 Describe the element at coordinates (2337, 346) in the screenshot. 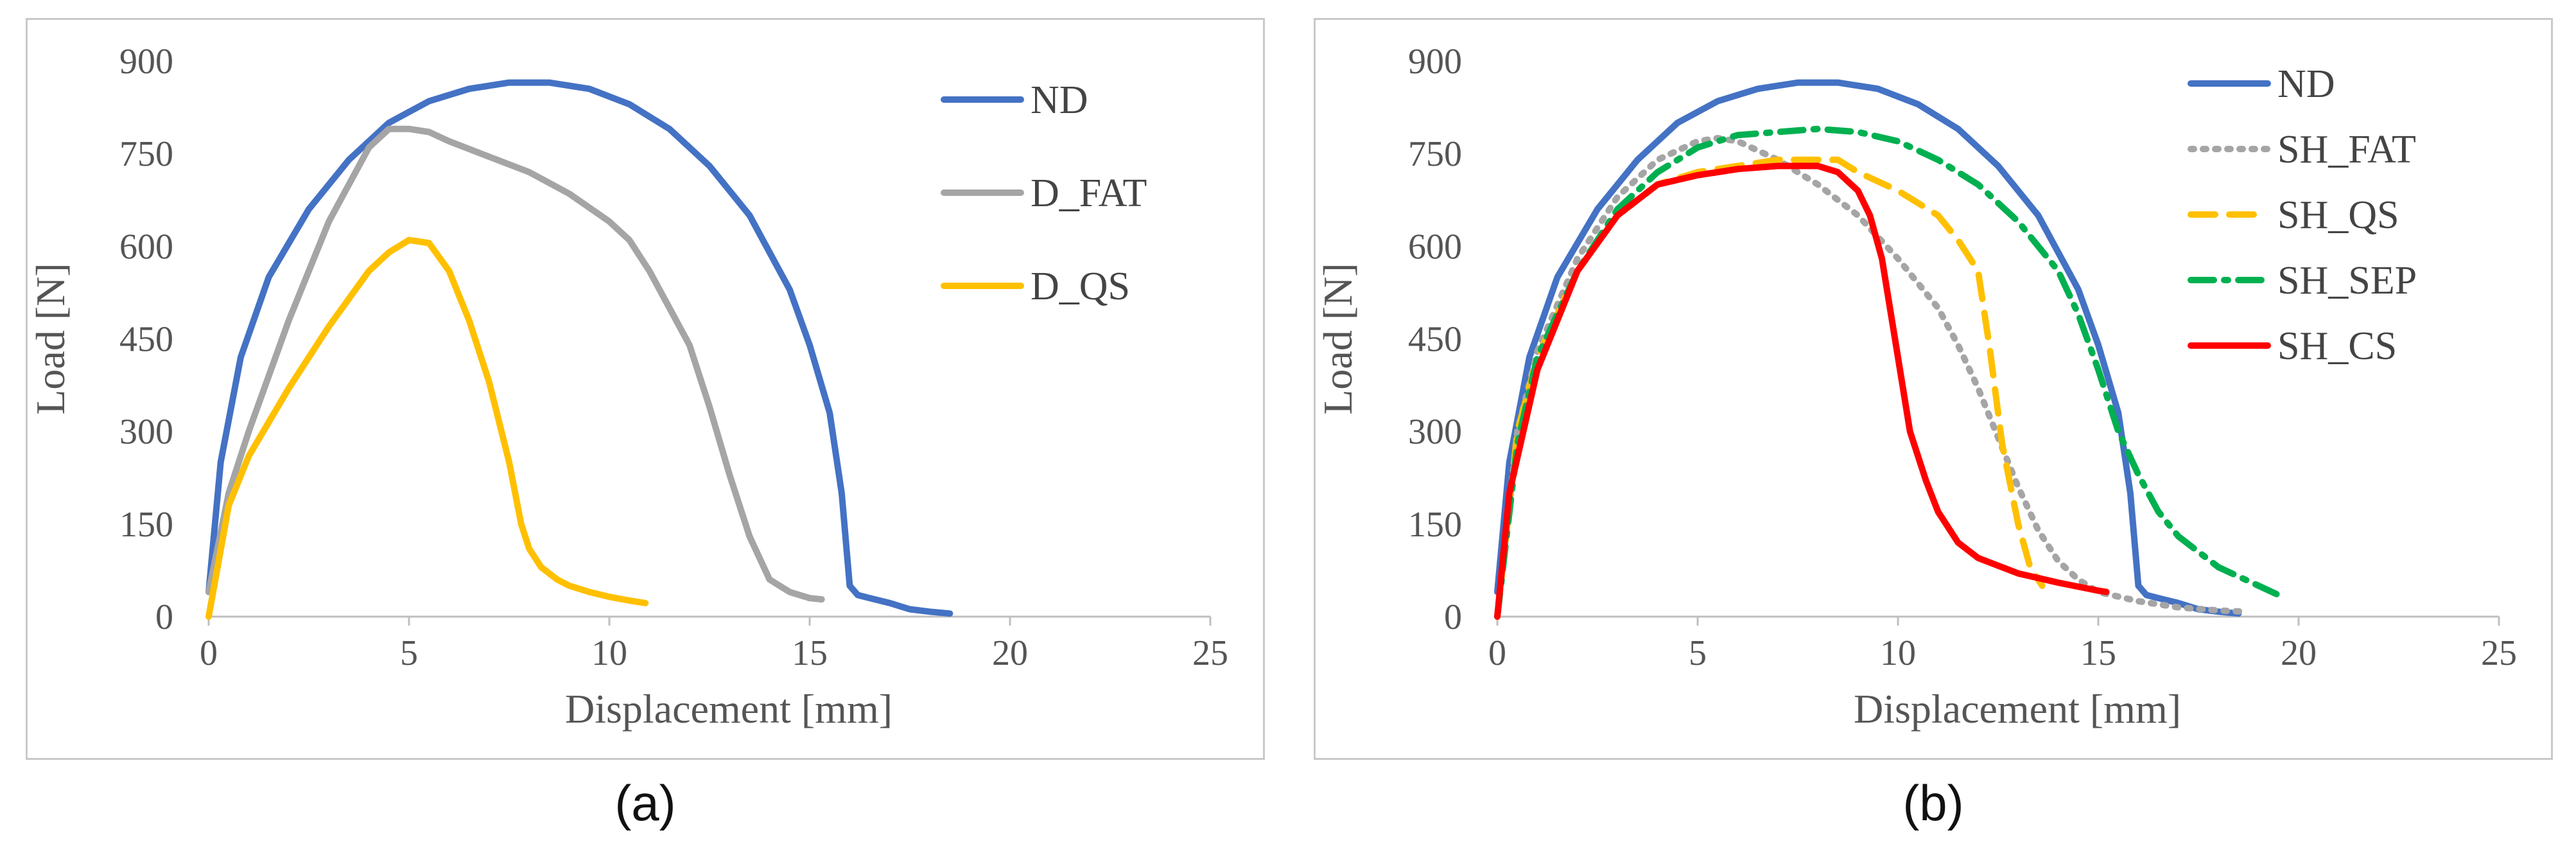

I see `legend-label-sh-cs: SH_CS` at that location.